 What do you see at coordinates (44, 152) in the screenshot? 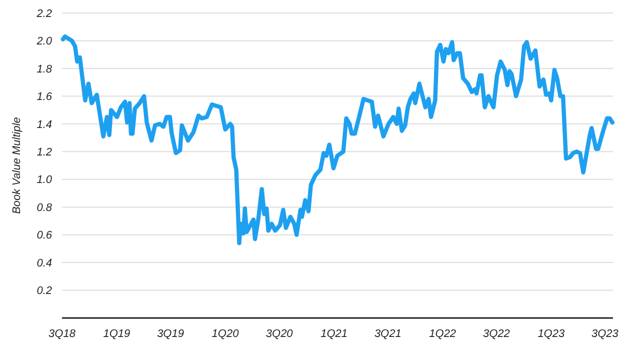
I see `y-tick-label: 1.2` at bounding box center [44, 152].